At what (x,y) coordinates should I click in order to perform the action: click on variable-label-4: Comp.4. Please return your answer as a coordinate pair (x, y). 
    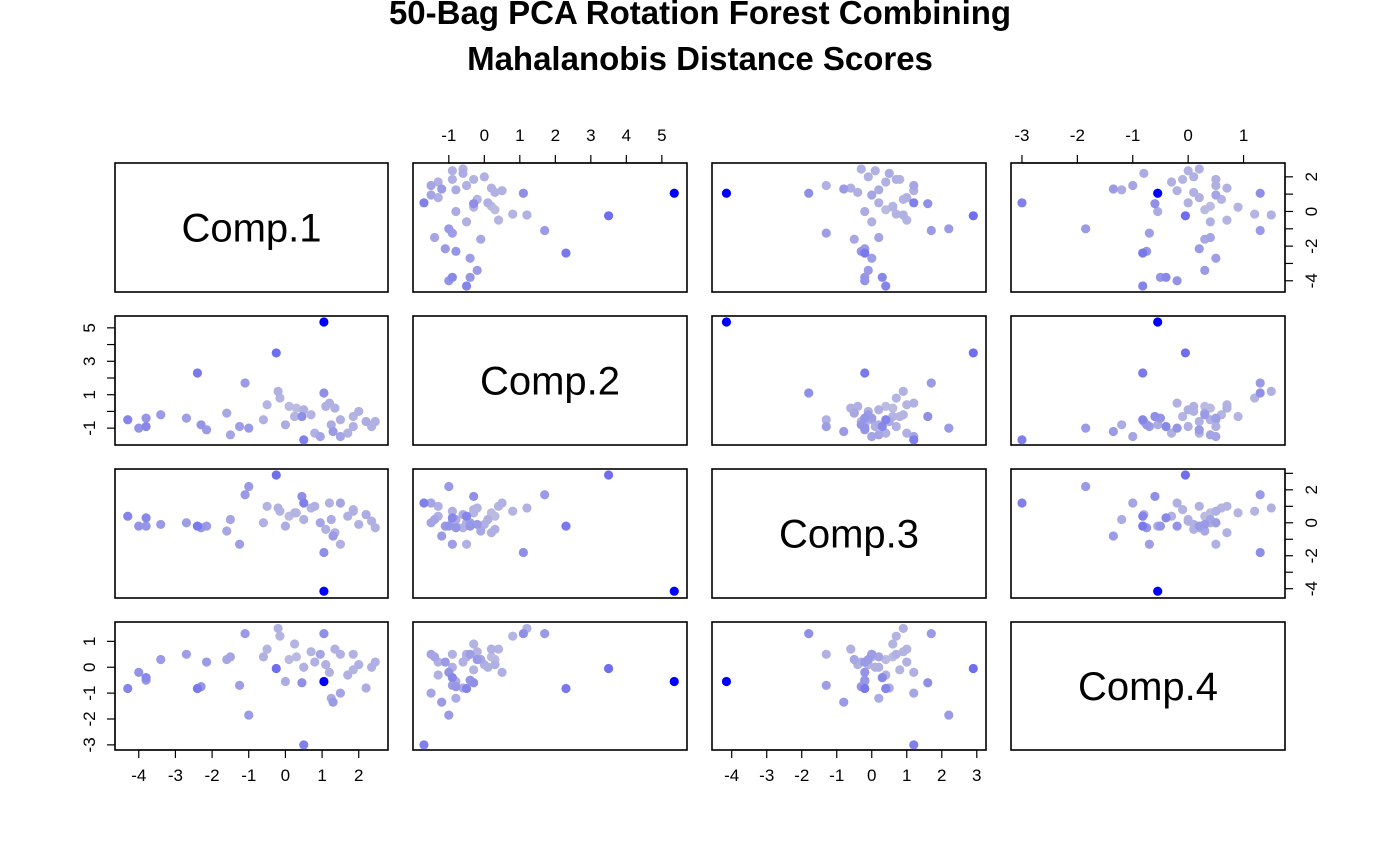
    Looking at the image, I should click on (1148, 687).